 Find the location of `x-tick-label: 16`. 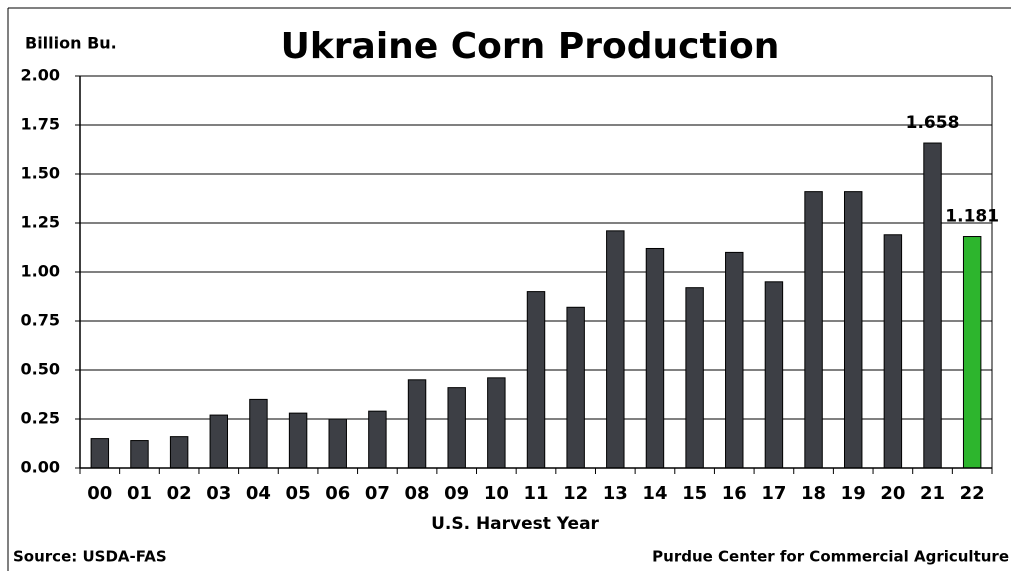

x-tick-label: 16 is located at coordinates (734, 493).